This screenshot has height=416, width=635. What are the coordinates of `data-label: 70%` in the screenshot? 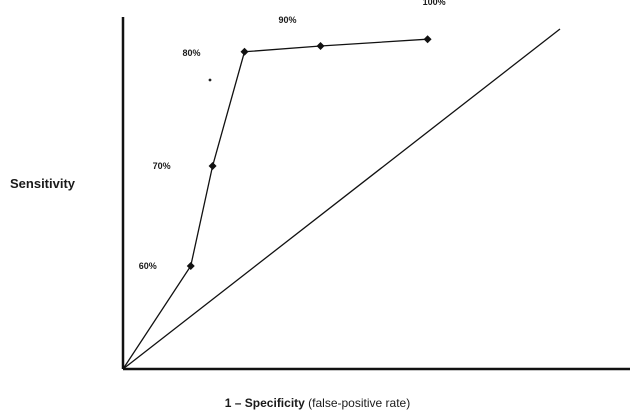 It's located at (162, 166).